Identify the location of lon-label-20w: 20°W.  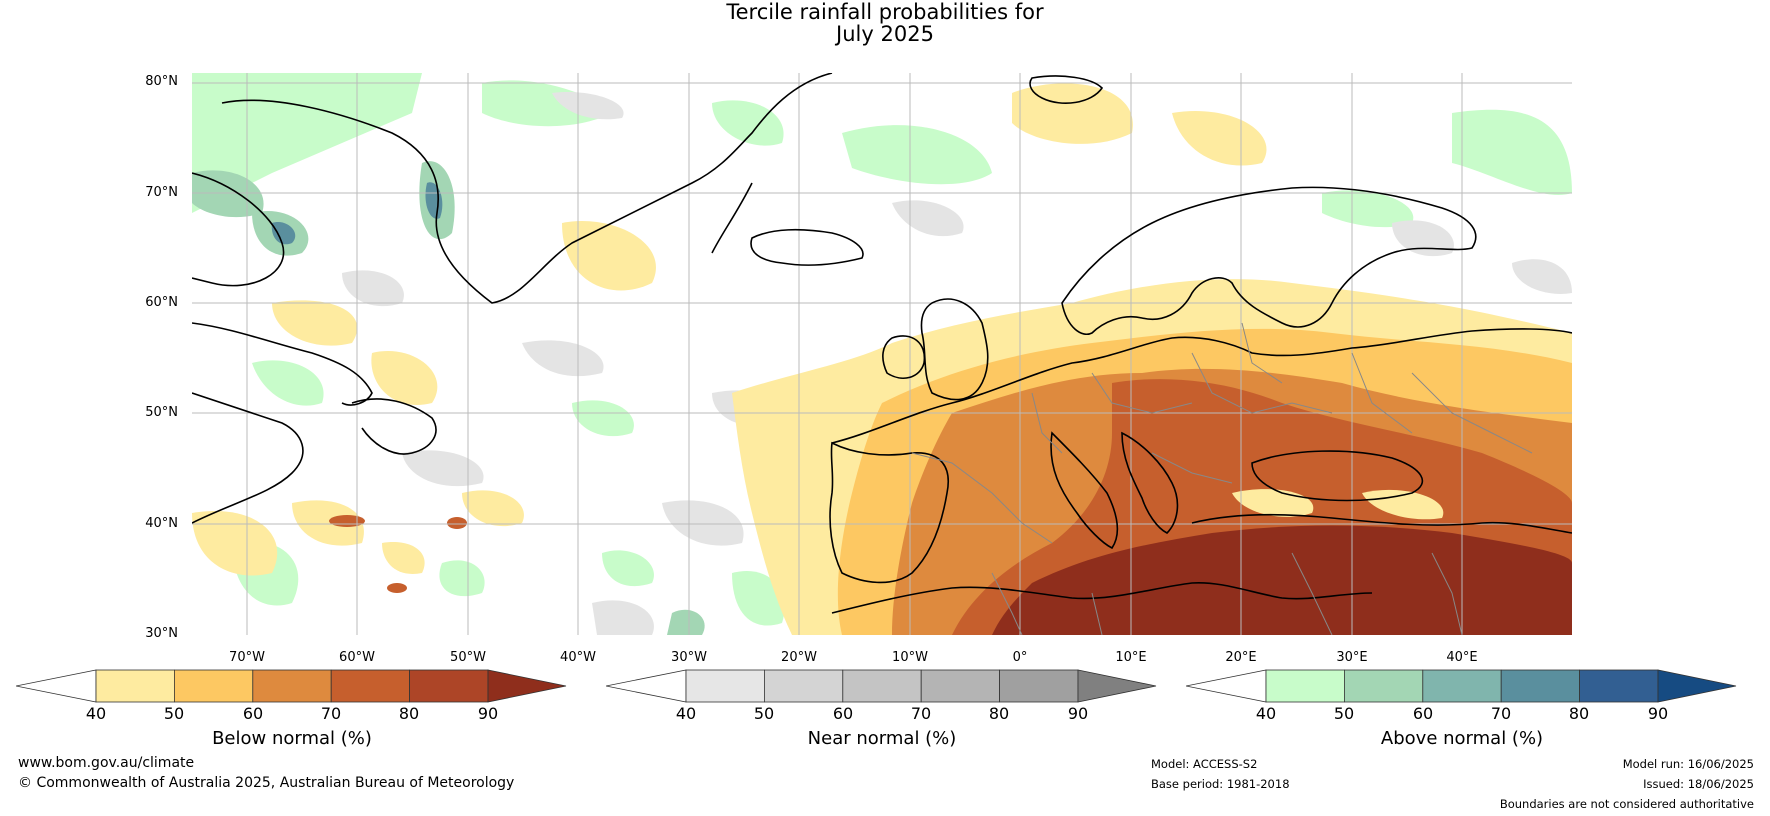
(799, 657).